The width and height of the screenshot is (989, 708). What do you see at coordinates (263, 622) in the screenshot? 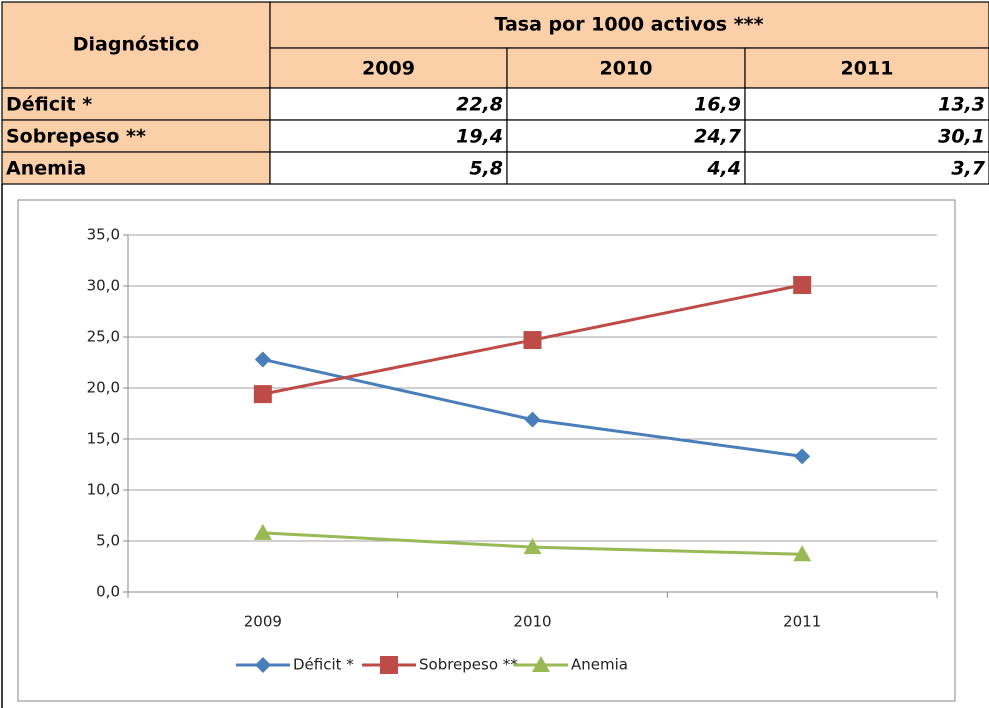
I see `x-tick-label: 2009` at bounding box center [263, 622].